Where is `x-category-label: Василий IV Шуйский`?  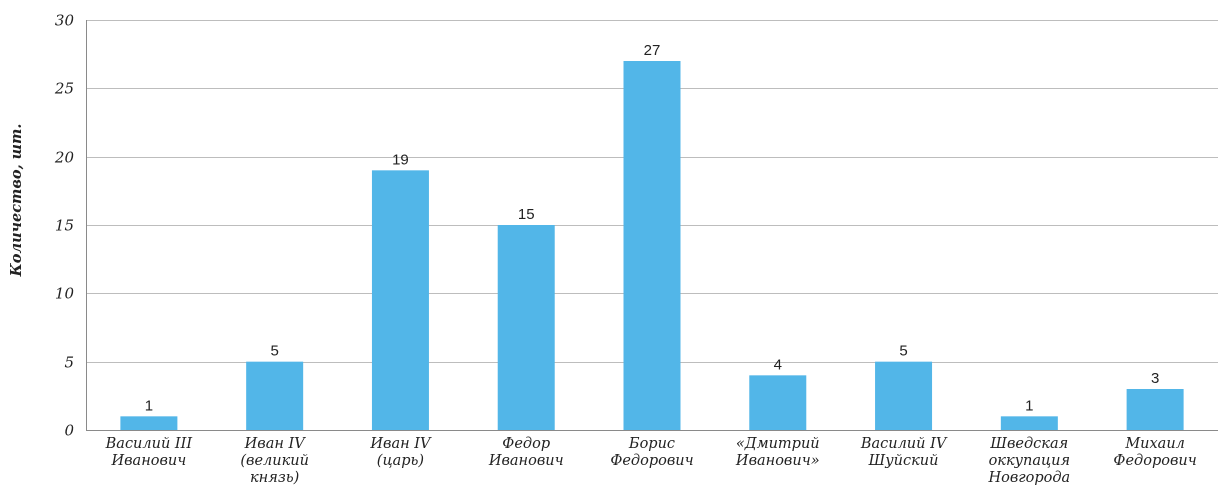
x-category-label: Василий IV Шуйский is located at coordinates (904, 452).